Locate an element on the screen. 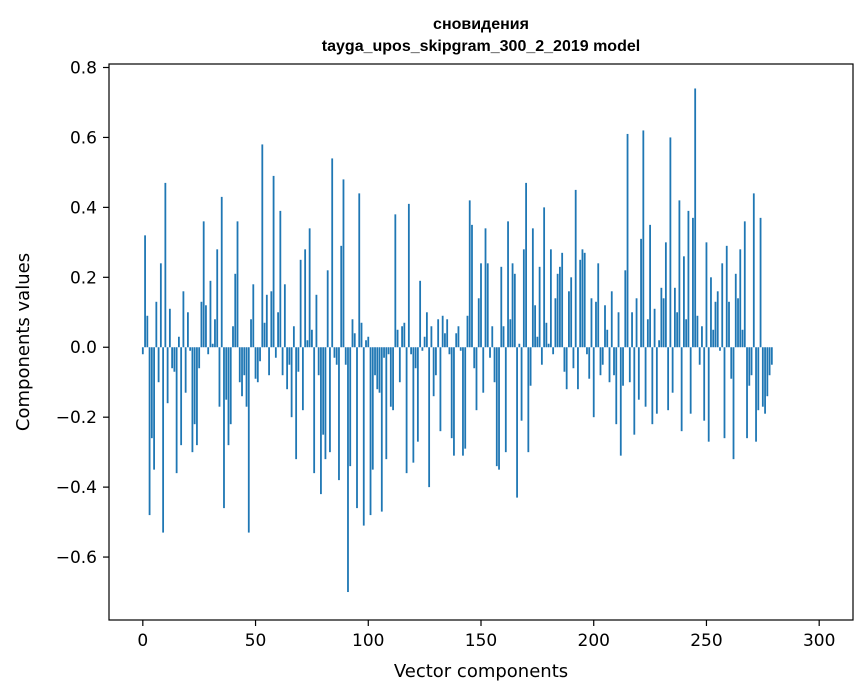 The height and width of the screenshot is (696, 867). x-tick-label-300: 300 is located at coordinates (819, 641).